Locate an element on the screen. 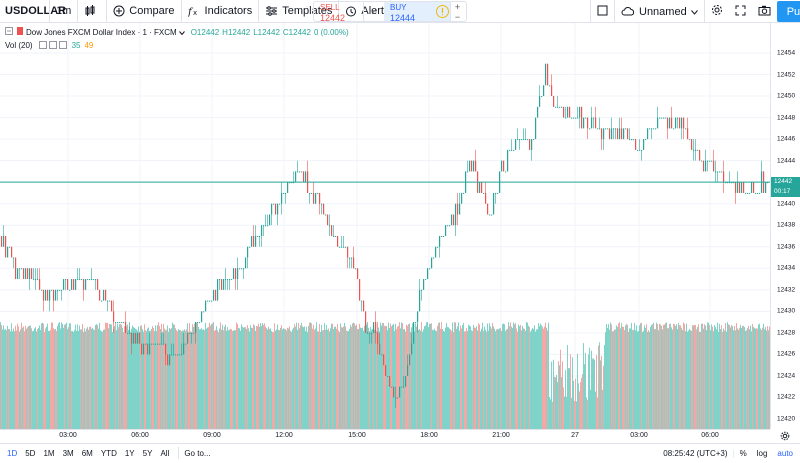 The width and height of the screenshot is (800, 463). interval-button: 1m is located at coordinates (64, 11).